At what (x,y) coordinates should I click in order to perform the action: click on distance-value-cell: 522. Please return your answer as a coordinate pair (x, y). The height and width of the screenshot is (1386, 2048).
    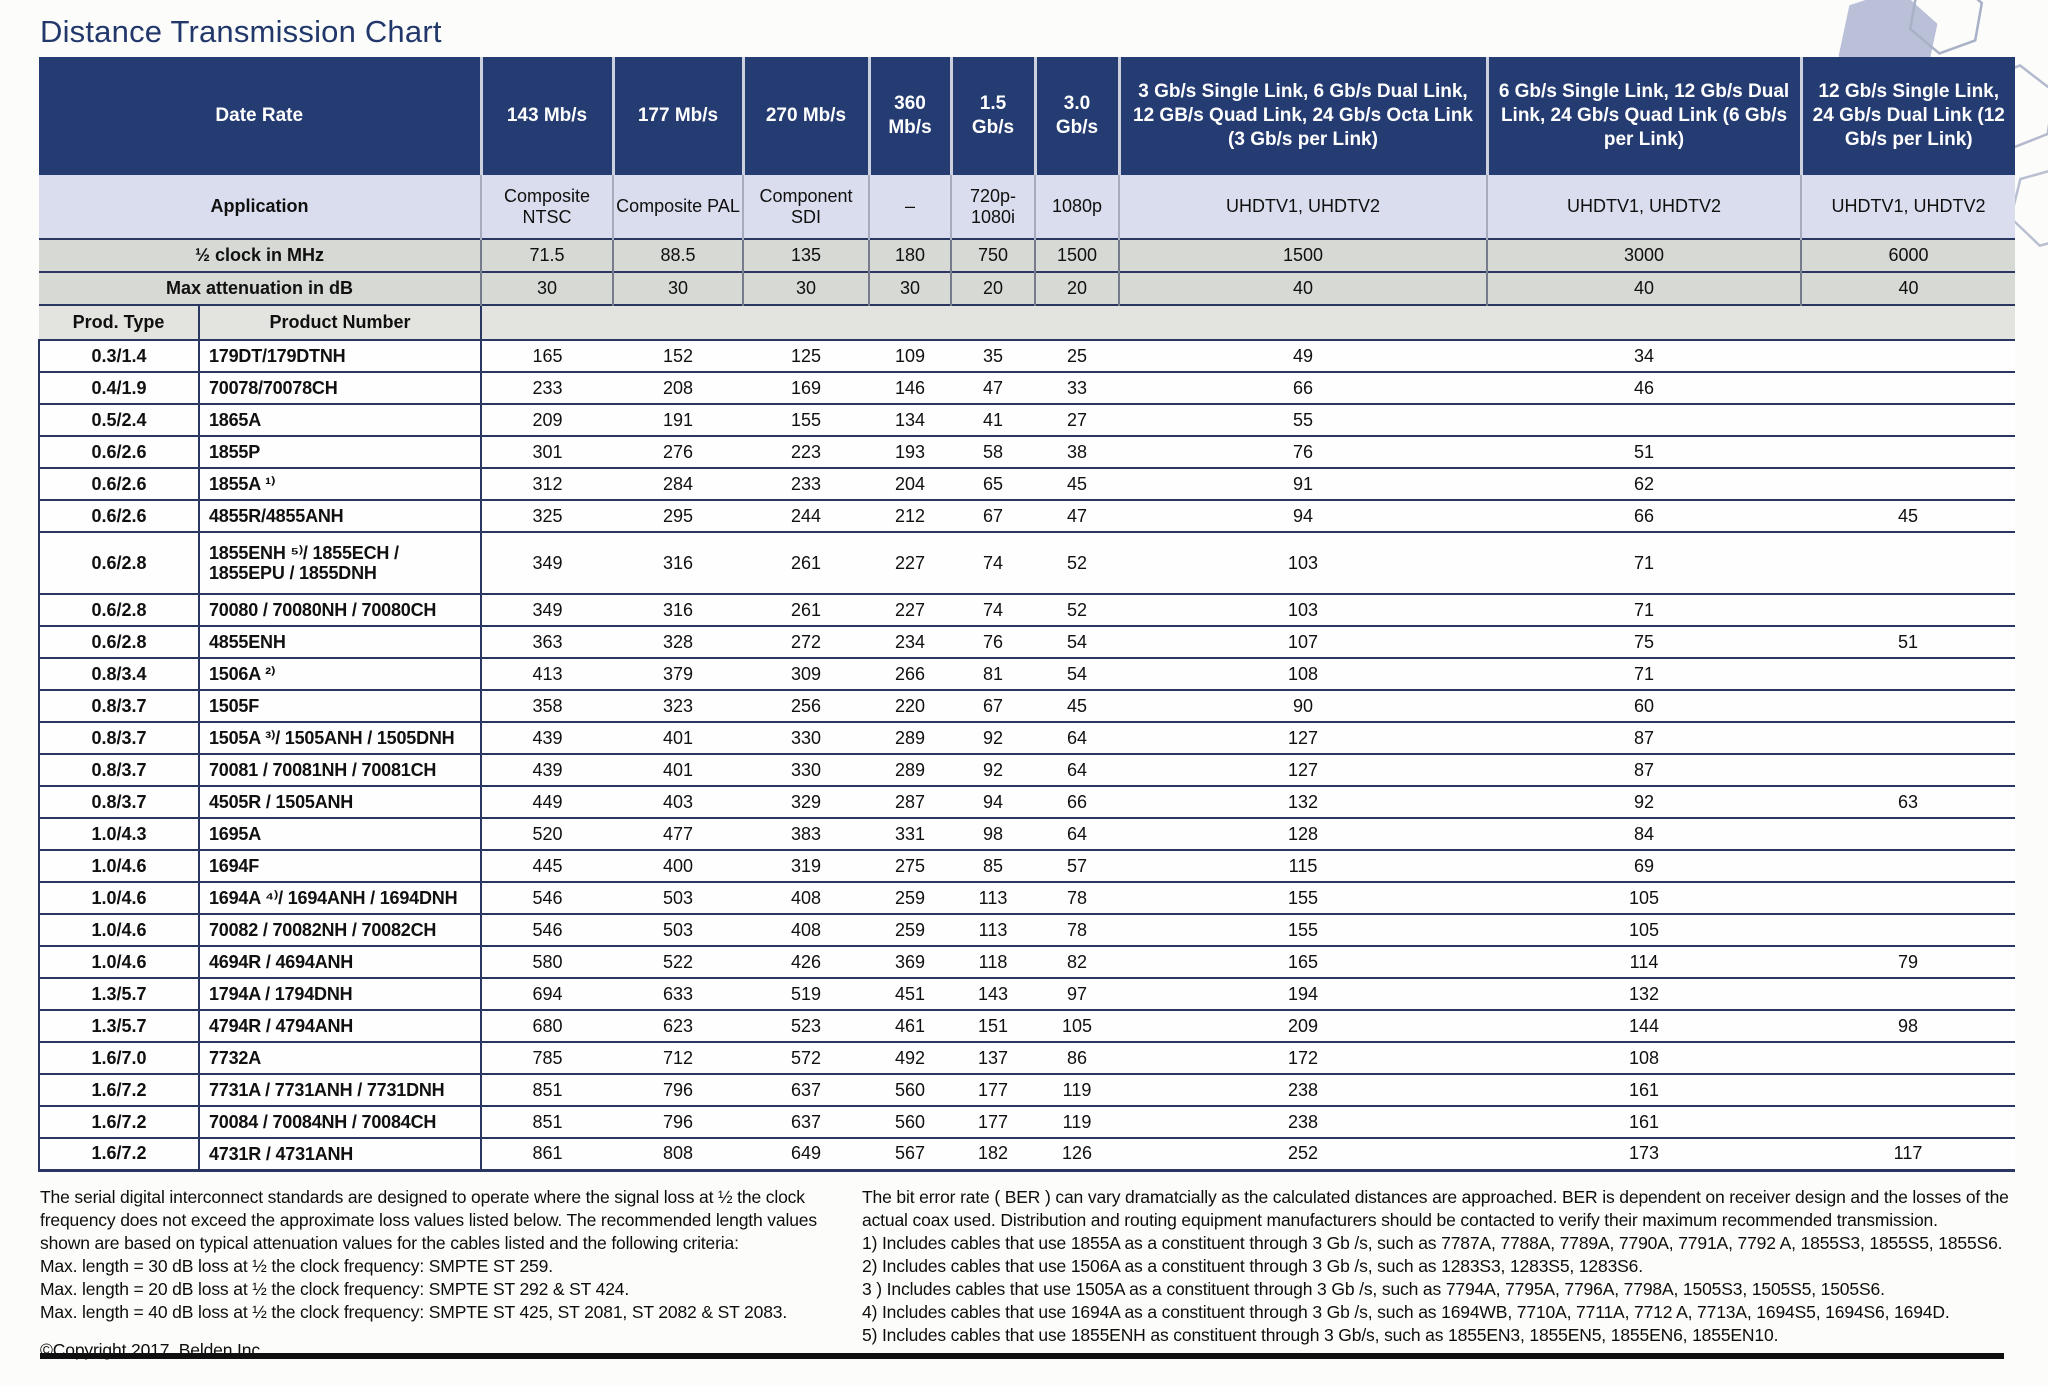
    Looking at the image, I should click on (678, 961).